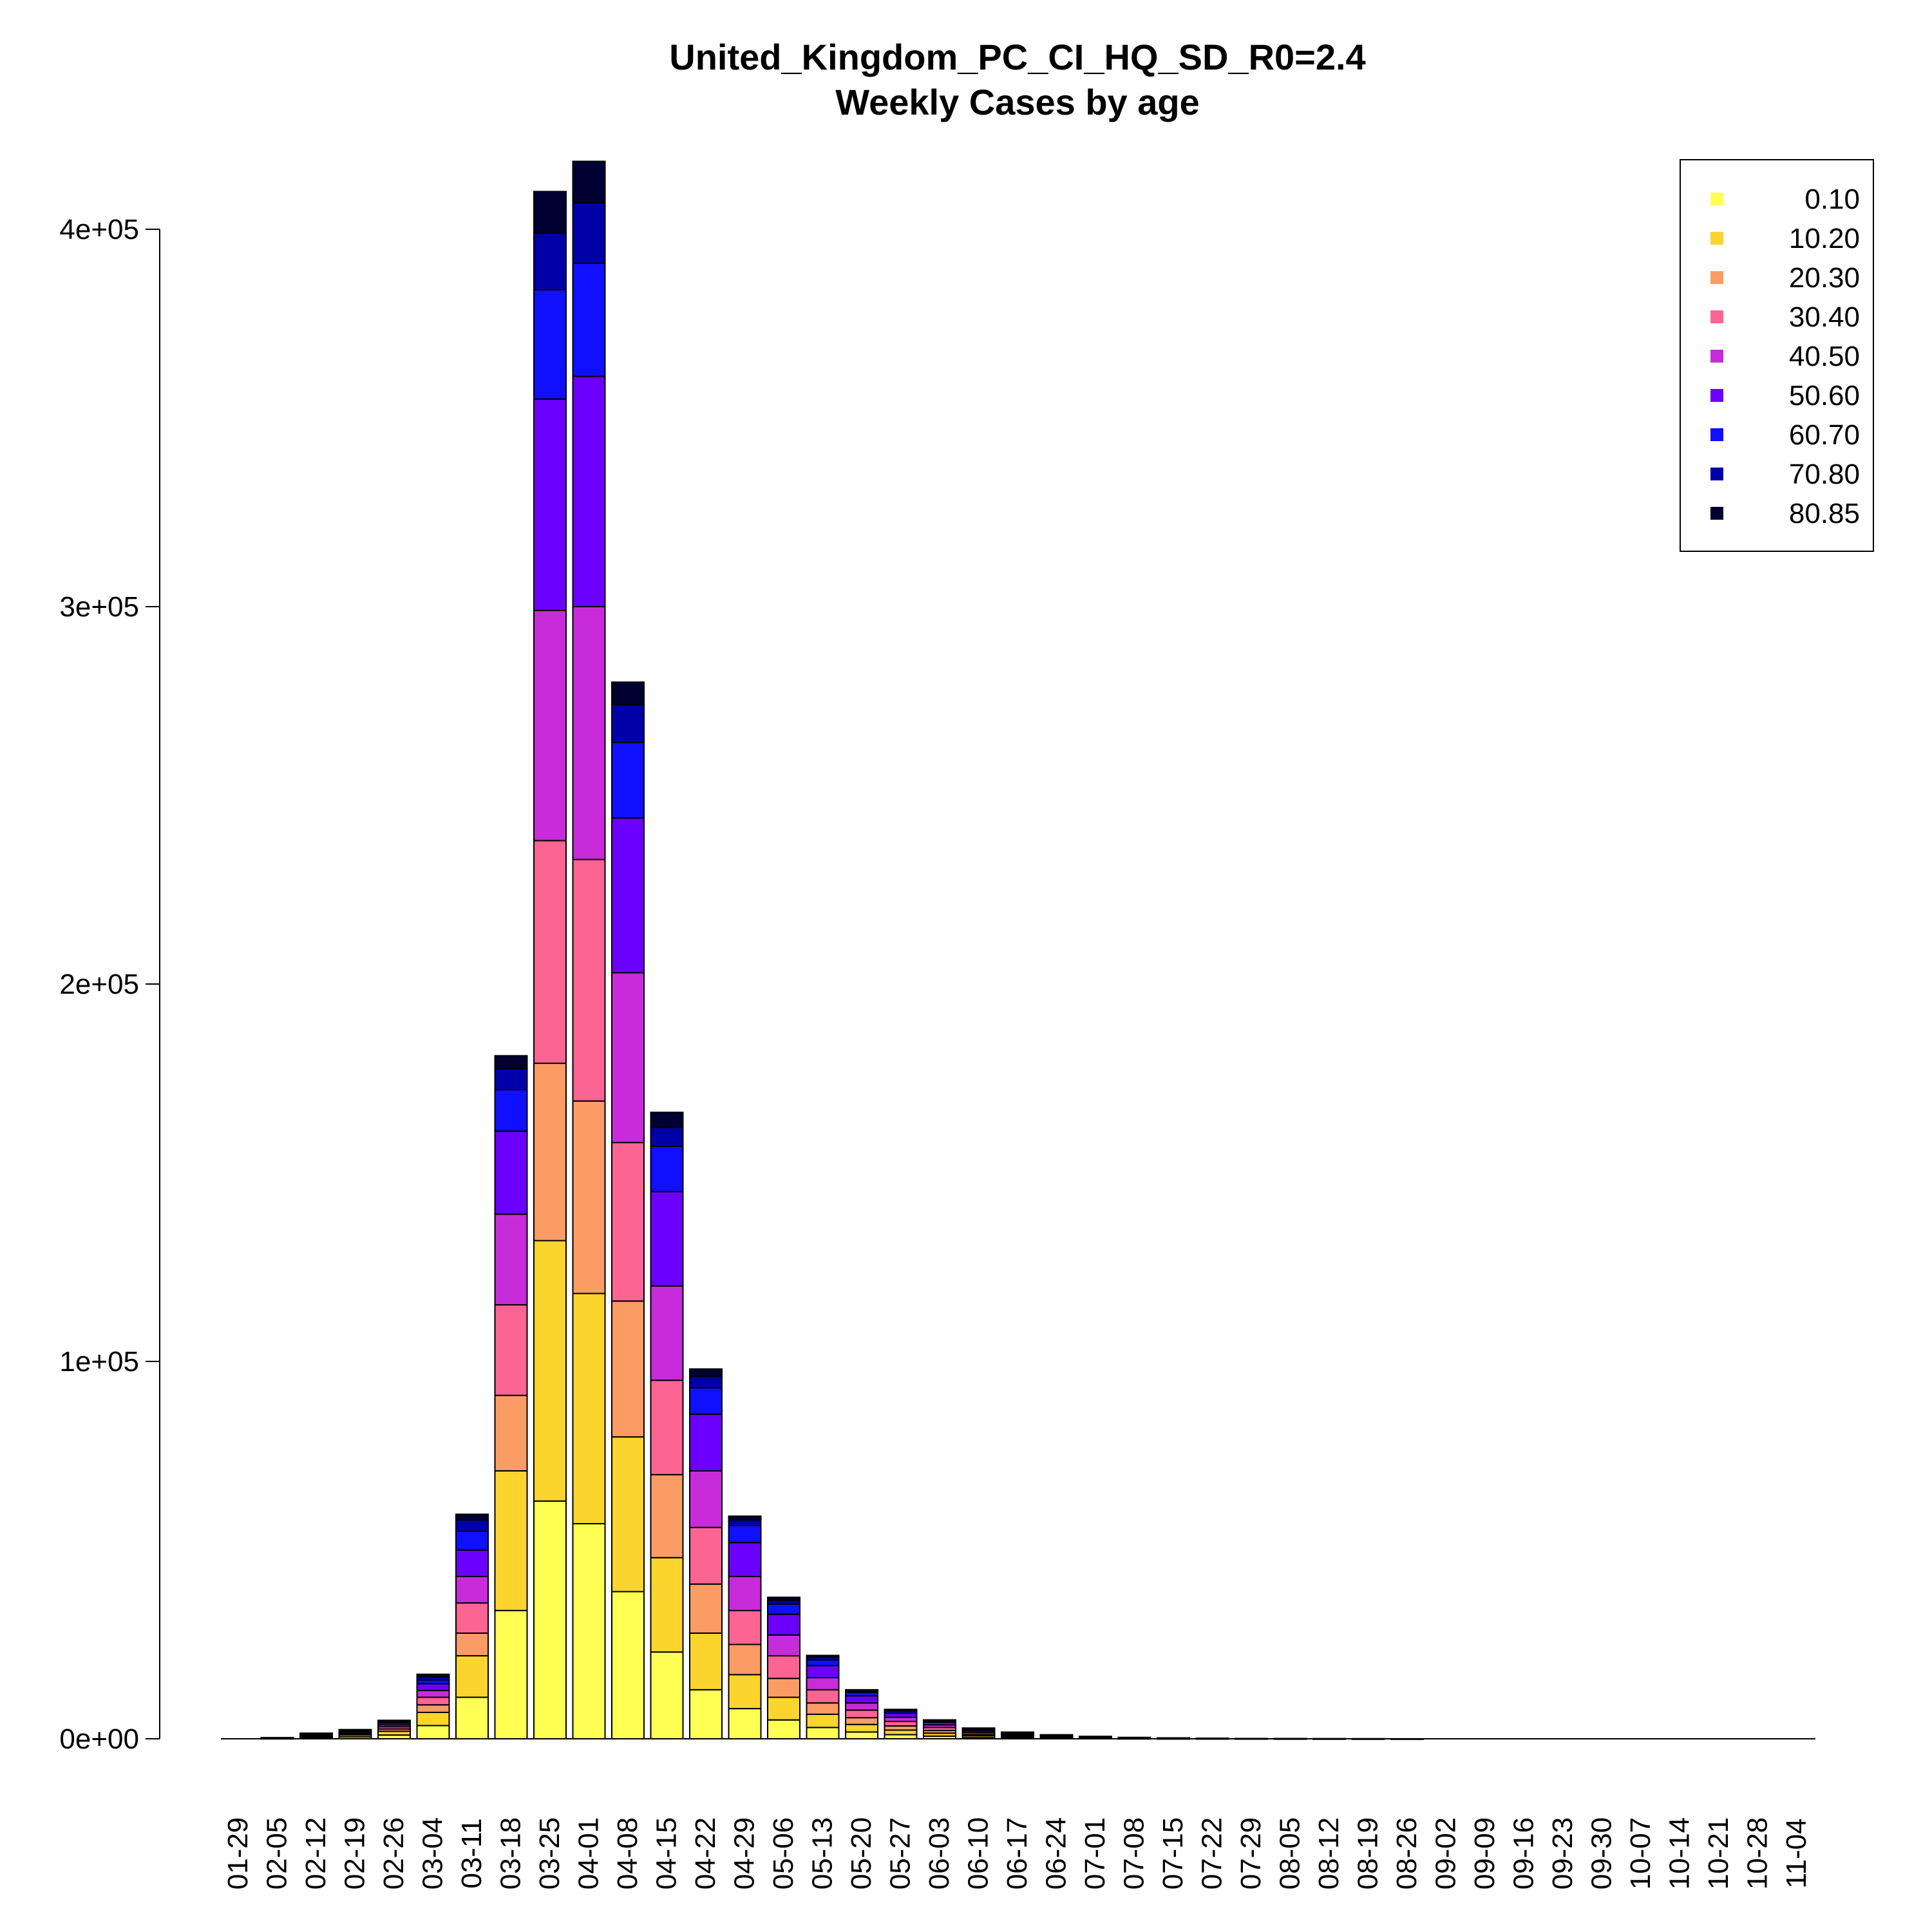 This screenshot has height=1932, width=1932. What do you see at coordinates (238, 1853) in the screenshot?
I see `x-tick-label: 01-29` at bounding box center [238, 1853].